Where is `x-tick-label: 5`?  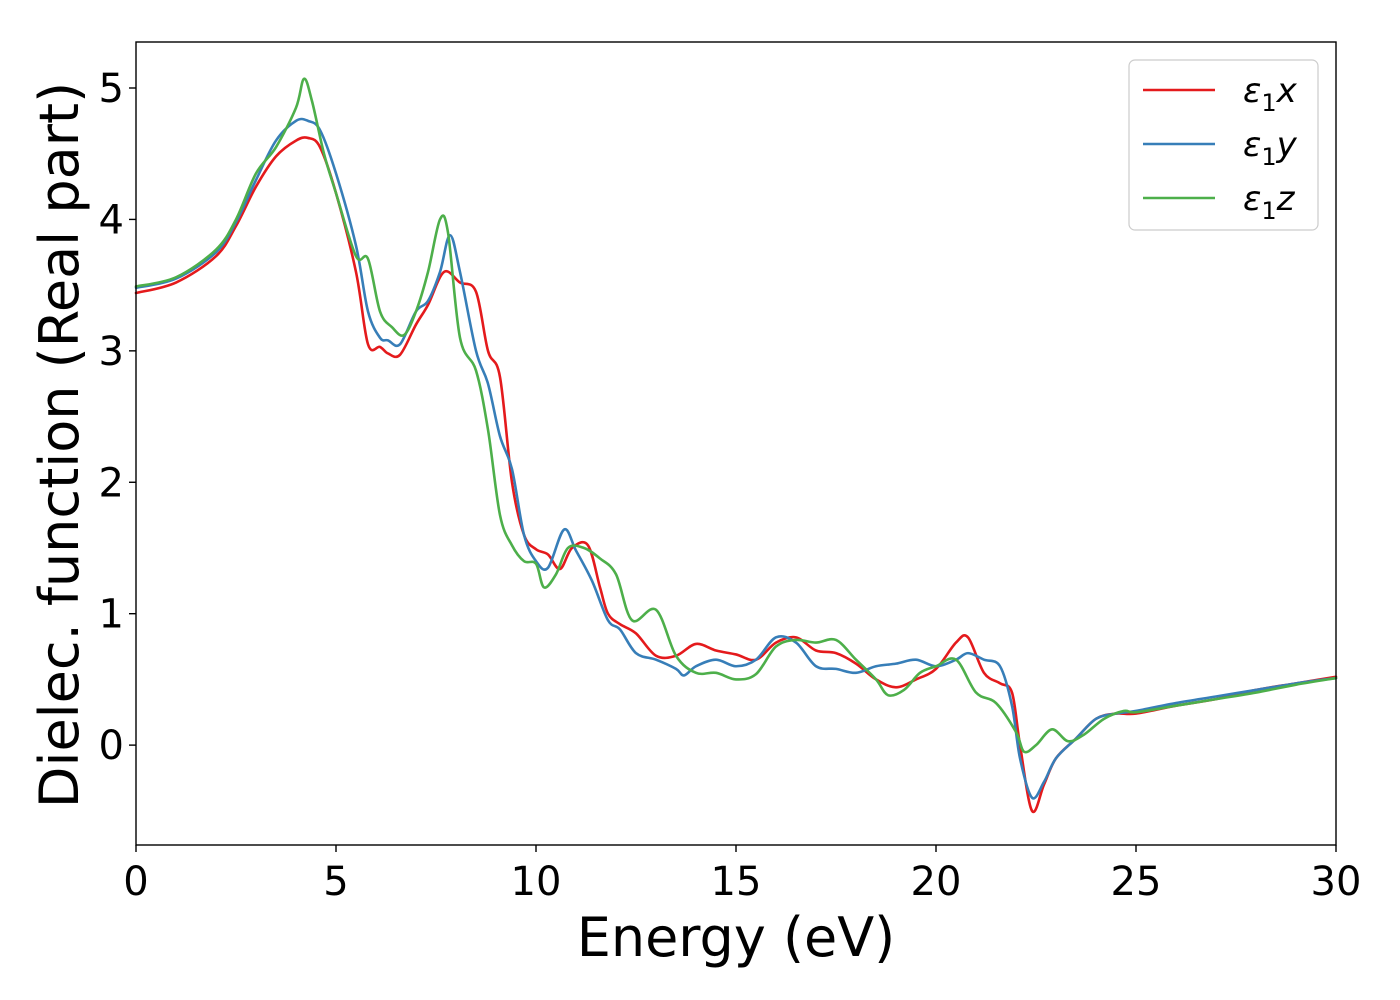 x-tick-label: 5 is located at coordinates (335, 882).